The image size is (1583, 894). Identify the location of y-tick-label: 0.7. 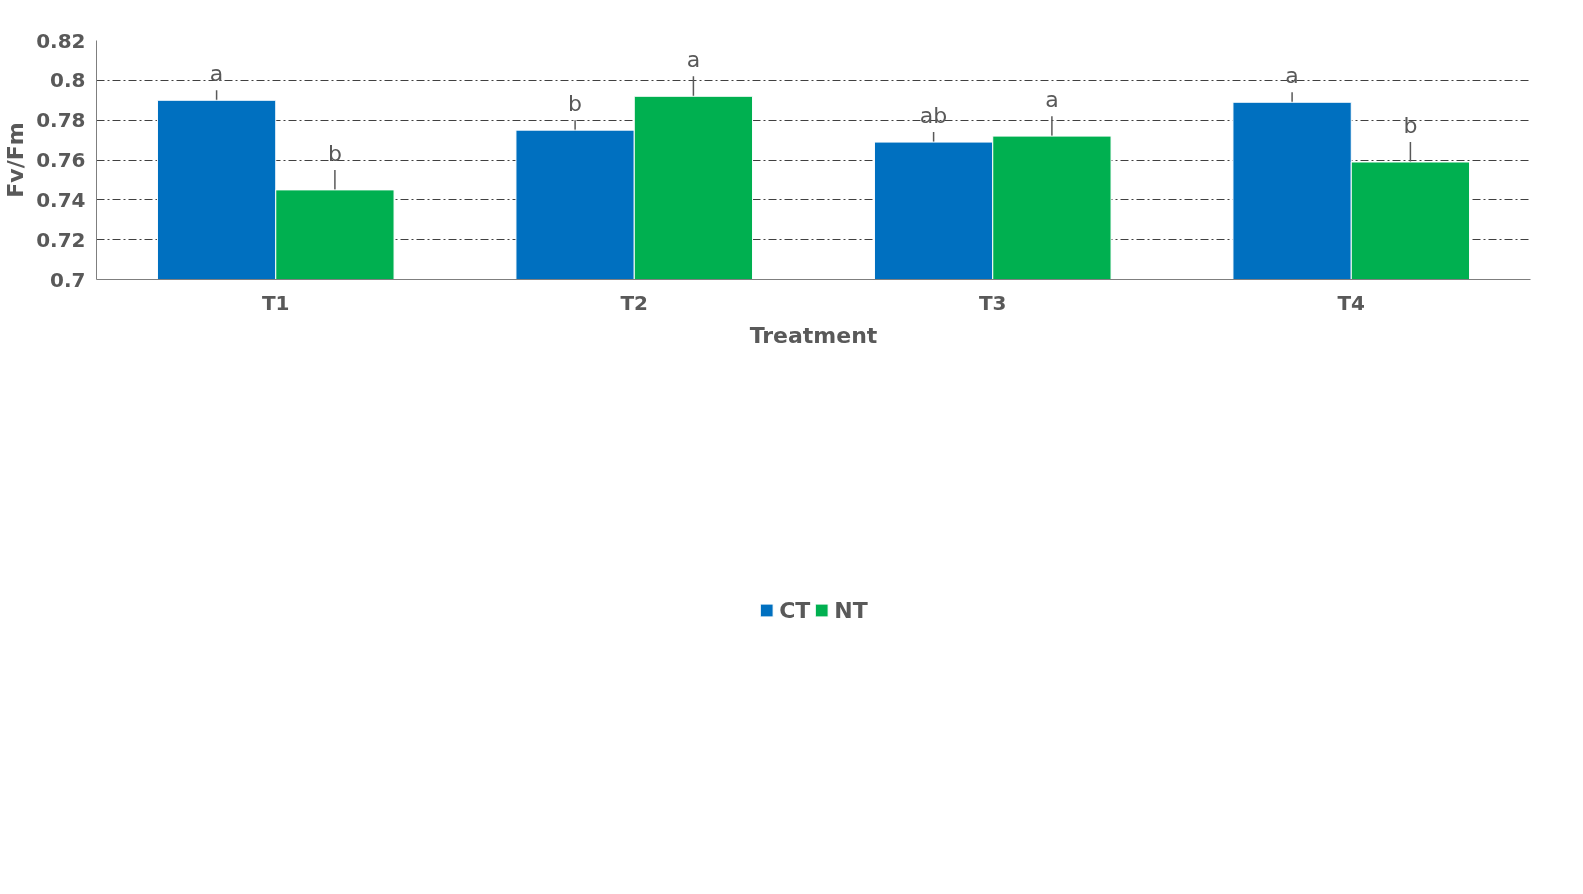
(68, 279).